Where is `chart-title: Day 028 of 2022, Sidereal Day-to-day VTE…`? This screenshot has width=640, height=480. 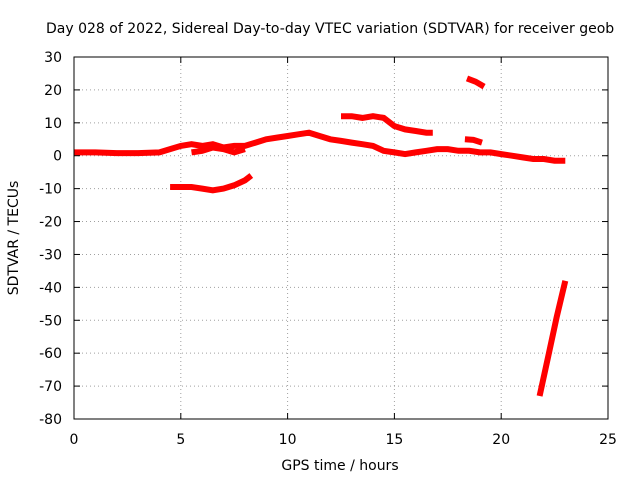 chart-title: Day 028 of 2022, Sidereal Day-to-day VTE… is located at coordinates (330, 29).